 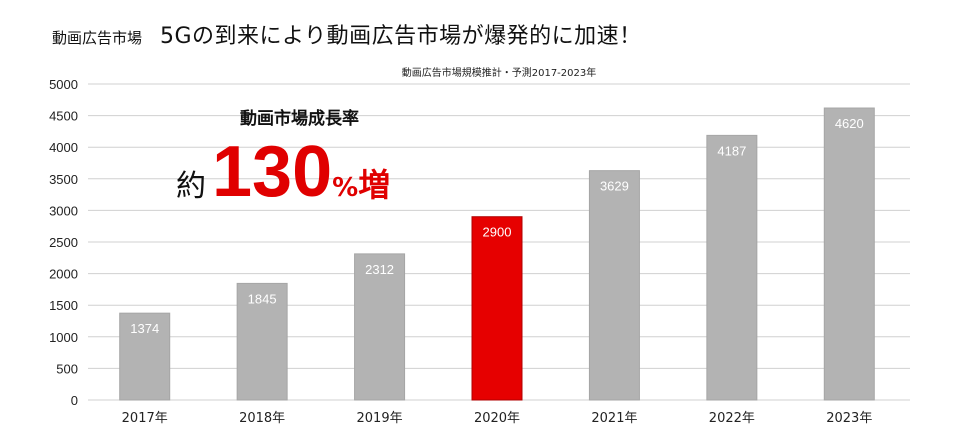 I want to click on data-label: 2900, so click(x=497, y=232).